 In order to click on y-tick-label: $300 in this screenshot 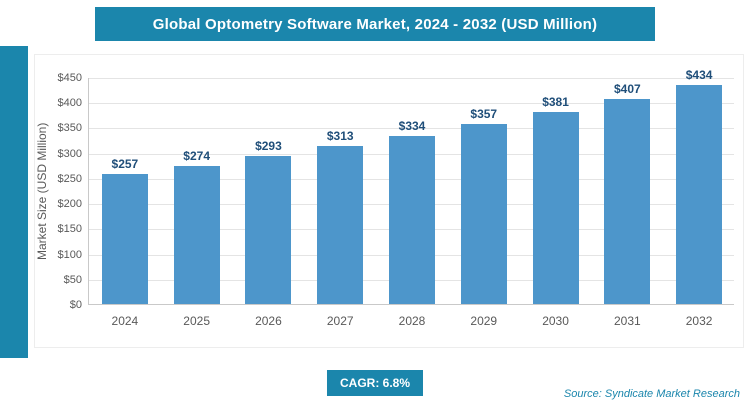, I will do `click(69, 153)`.